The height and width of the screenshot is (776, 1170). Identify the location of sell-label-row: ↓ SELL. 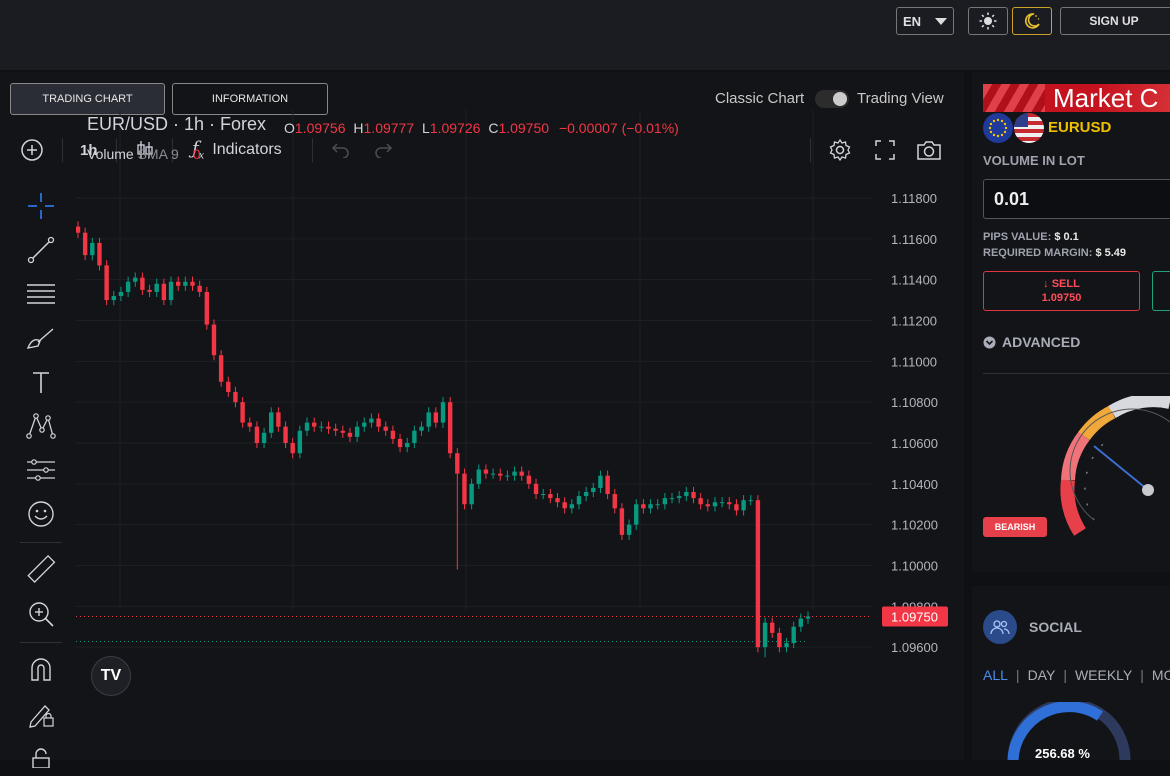
(1061, 284).